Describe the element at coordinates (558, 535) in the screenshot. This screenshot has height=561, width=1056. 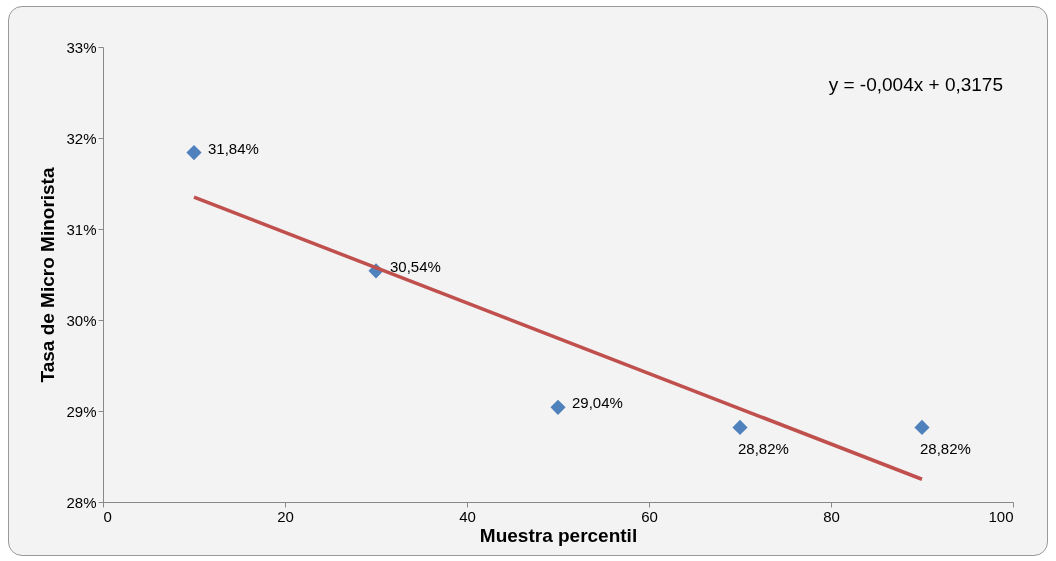
I see `x-axis-title: Muestra percentil` at that location.